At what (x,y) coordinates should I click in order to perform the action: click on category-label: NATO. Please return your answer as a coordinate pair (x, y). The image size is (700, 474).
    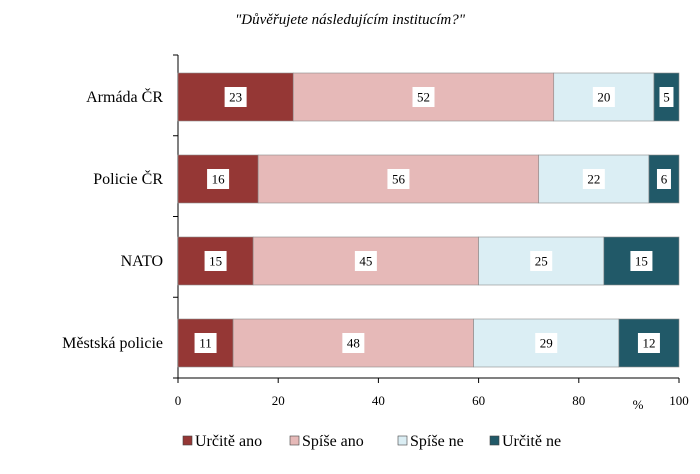
    Looking at the image, I should click on (142, 261).